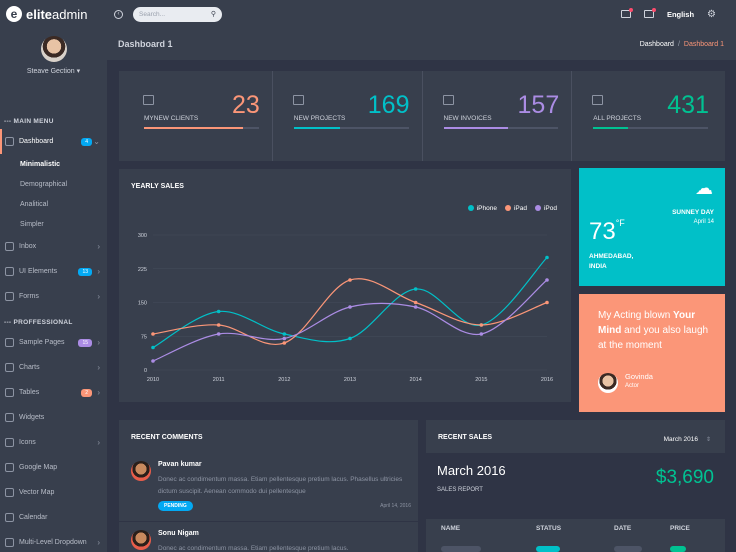 The width and height of the screenshot is (736, 552). I want to click on sidebar-item-label: Vector Map, so click(37, 492).